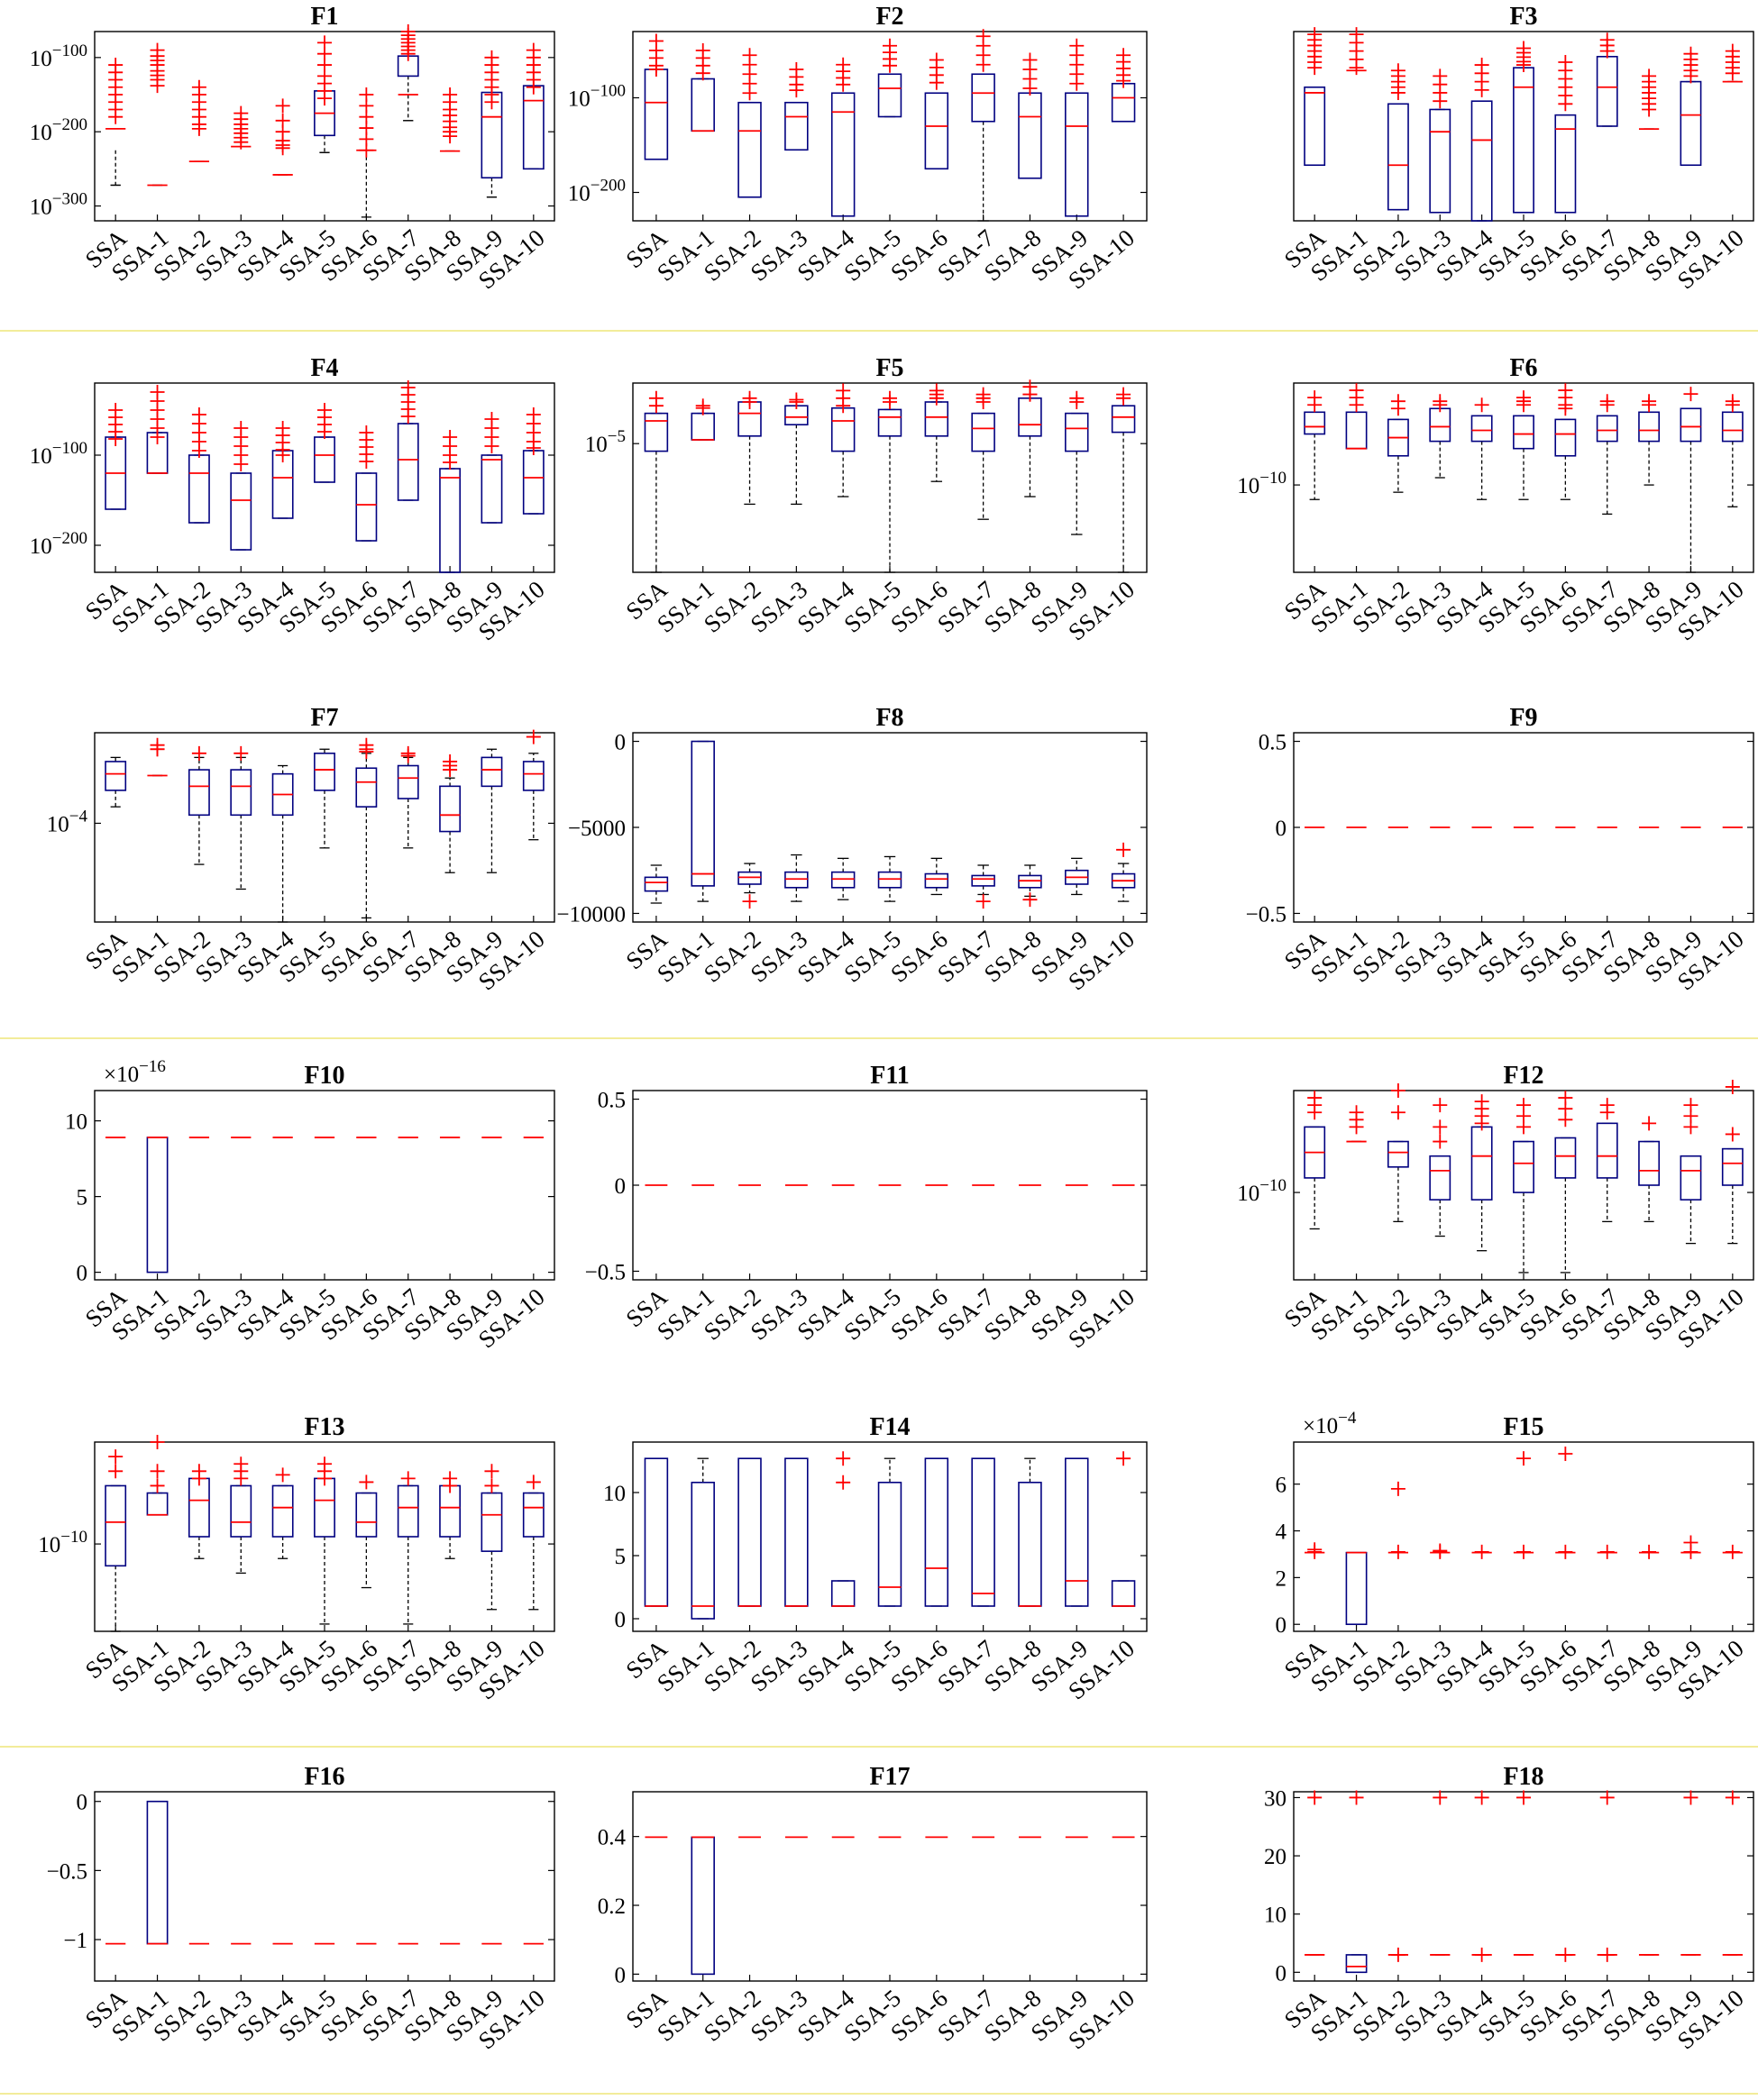 The width and height of the screenshot is (1758, 2100). I want to click on y-tick-label: −10000, so click(591, 915).